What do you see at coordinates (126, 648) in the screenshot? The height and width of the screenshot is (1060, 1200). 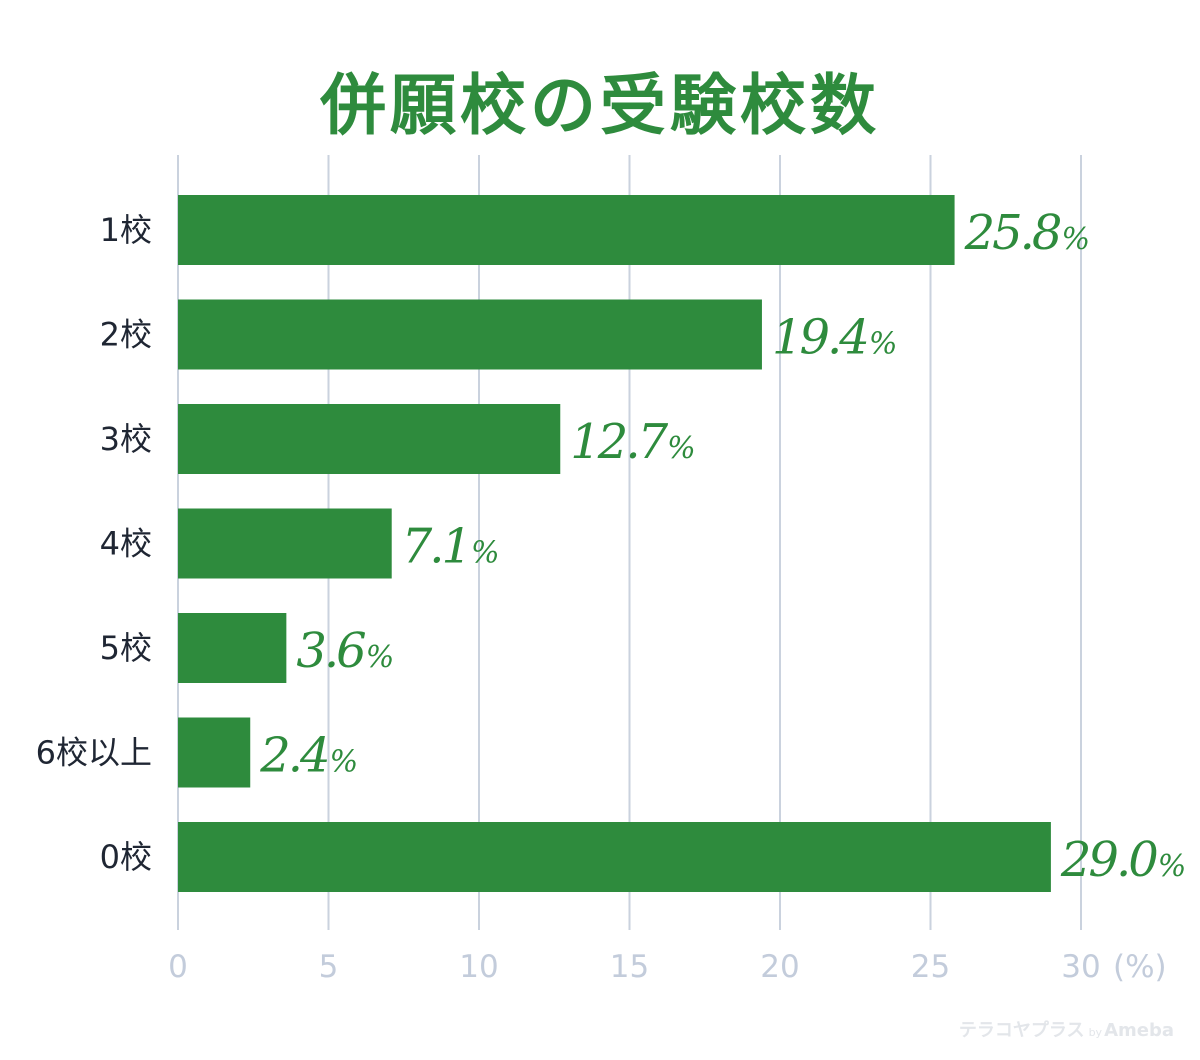 I see `category-label: 5校` at bounding box center [126, 648].